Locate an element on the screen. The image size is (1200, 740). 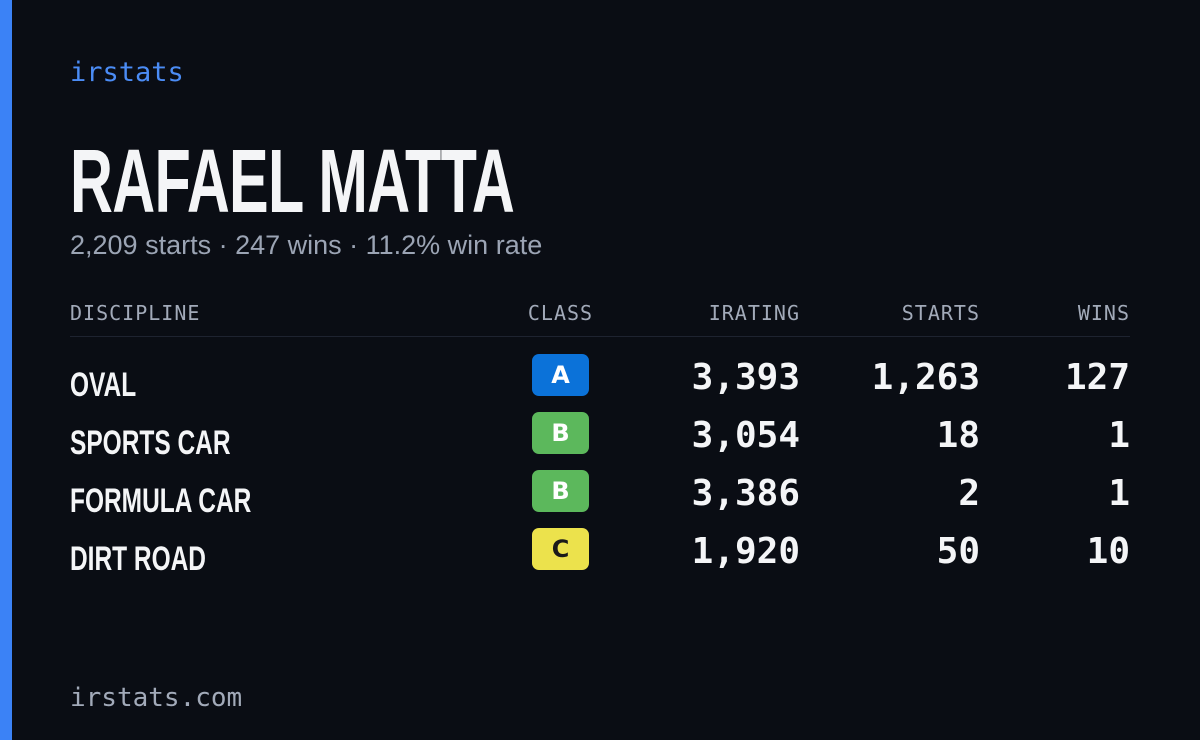
column-header: IRATING is located at coordinates (754, 313).